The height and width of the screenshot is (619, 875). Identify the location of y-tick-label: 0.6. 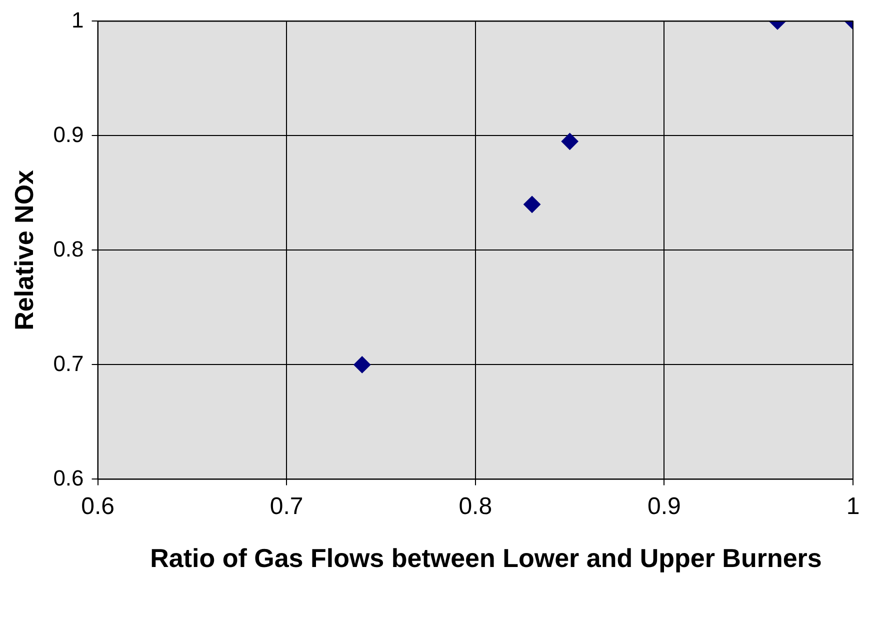
(68, 477).